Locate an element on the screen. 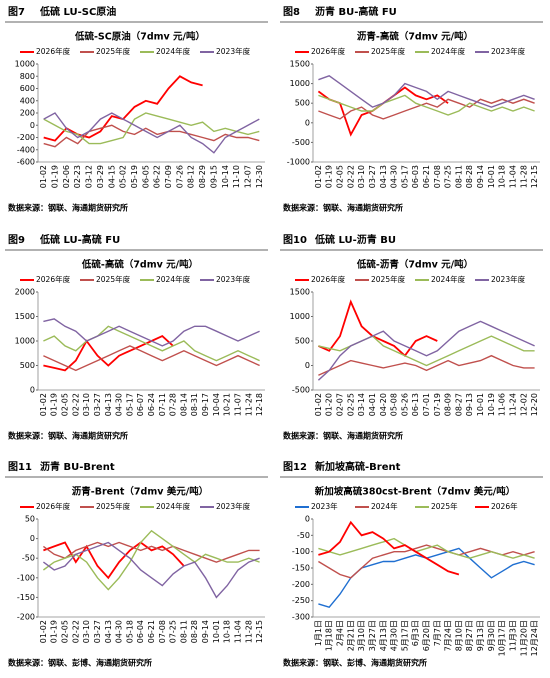 The height and width of the screenshot is (678, 550). x-tick-label: 08-31 is located at coordinates (194, 404).